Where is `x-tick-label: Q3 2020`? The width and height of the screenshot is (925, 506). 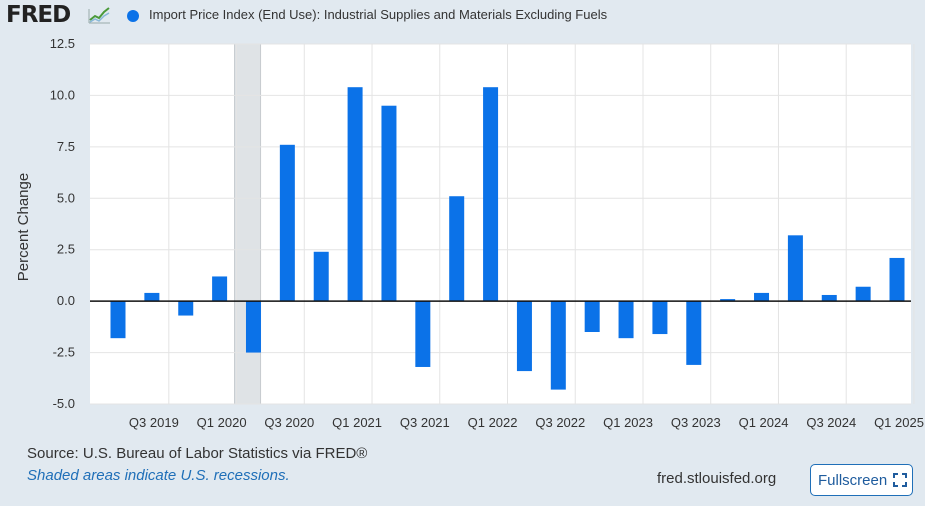
x-tick-label: Q3 2020 is located at coordinates (289, 422).